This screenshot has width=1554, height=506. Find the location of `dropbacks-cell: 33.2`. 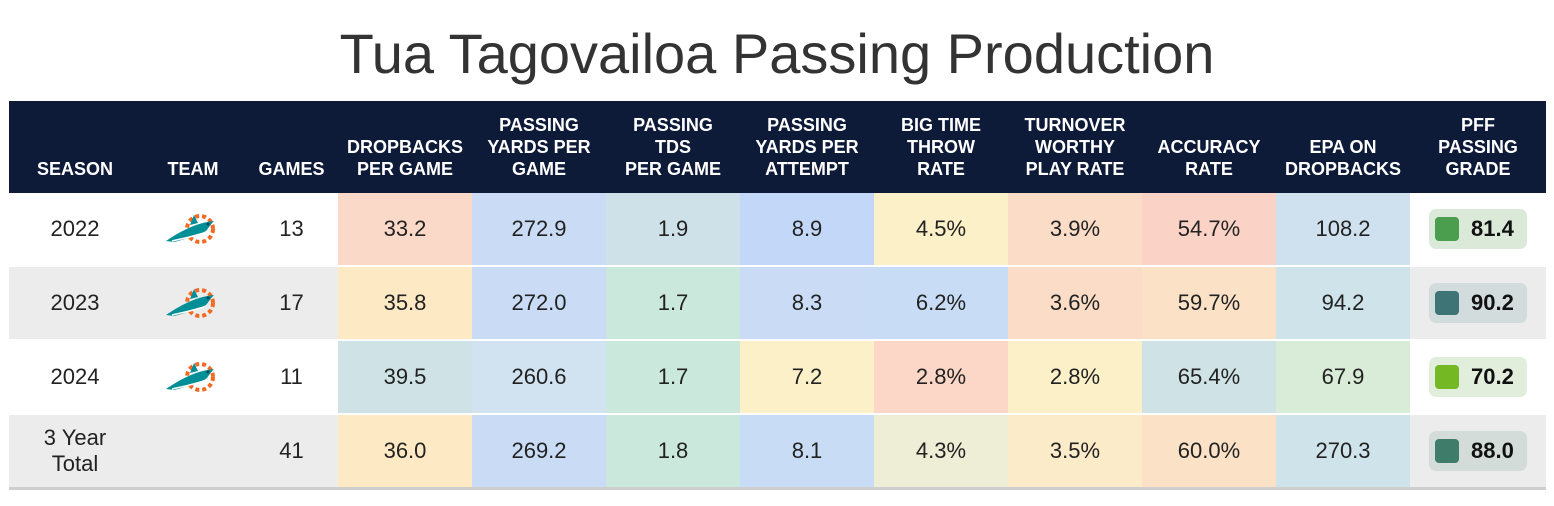

dropbacks-cell: 33.2 is located at coordinates (405, 229).